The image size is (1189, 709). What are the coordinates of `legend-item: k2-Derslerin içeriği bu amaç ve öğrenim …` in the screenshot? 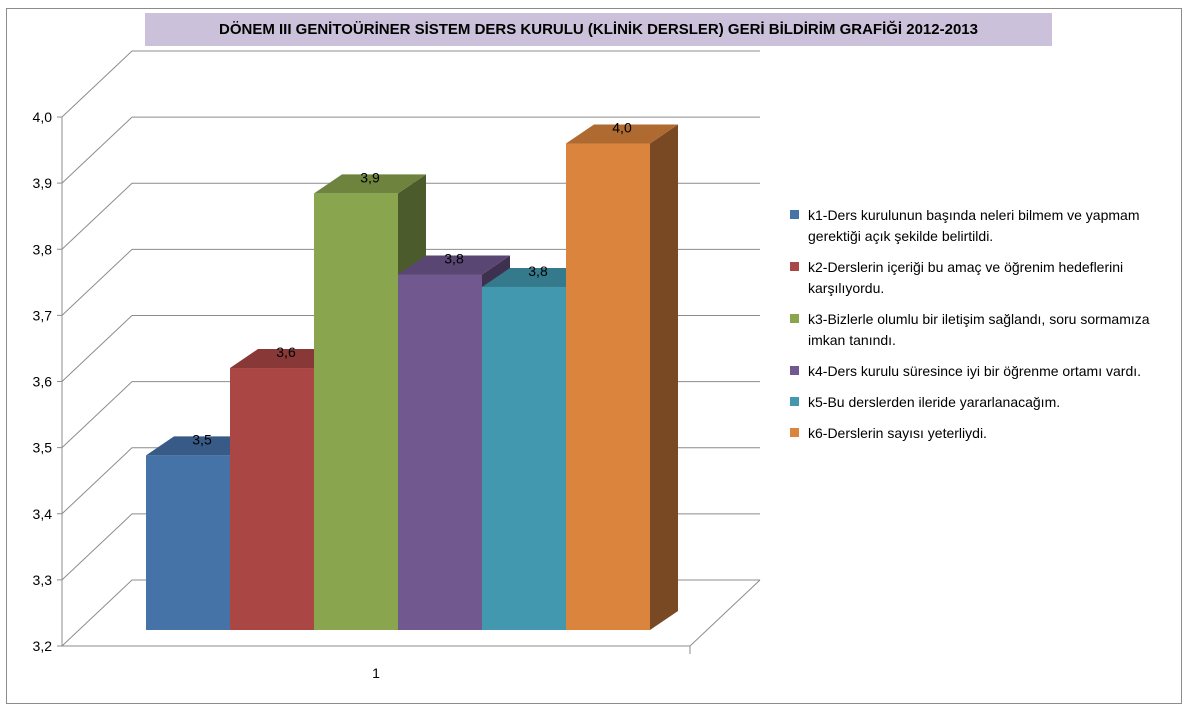 It's located at (989, 278).